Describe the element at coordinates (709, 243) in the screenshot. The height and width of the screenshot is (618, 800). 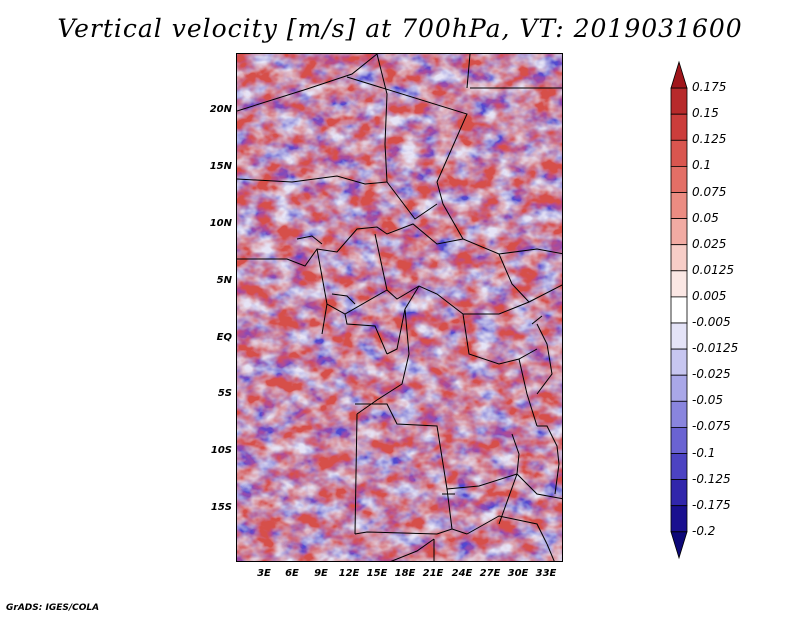
I see `colorbar-level-label: 0.025` at that location.